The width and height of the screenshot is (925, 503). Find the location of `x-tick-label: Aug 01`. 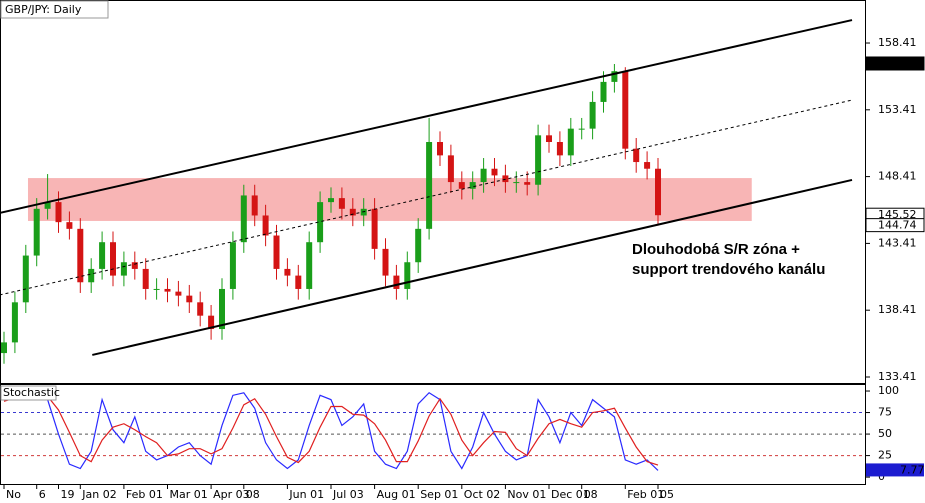

x-tick-label: Aug 01 is located at coordinates (396, 494).